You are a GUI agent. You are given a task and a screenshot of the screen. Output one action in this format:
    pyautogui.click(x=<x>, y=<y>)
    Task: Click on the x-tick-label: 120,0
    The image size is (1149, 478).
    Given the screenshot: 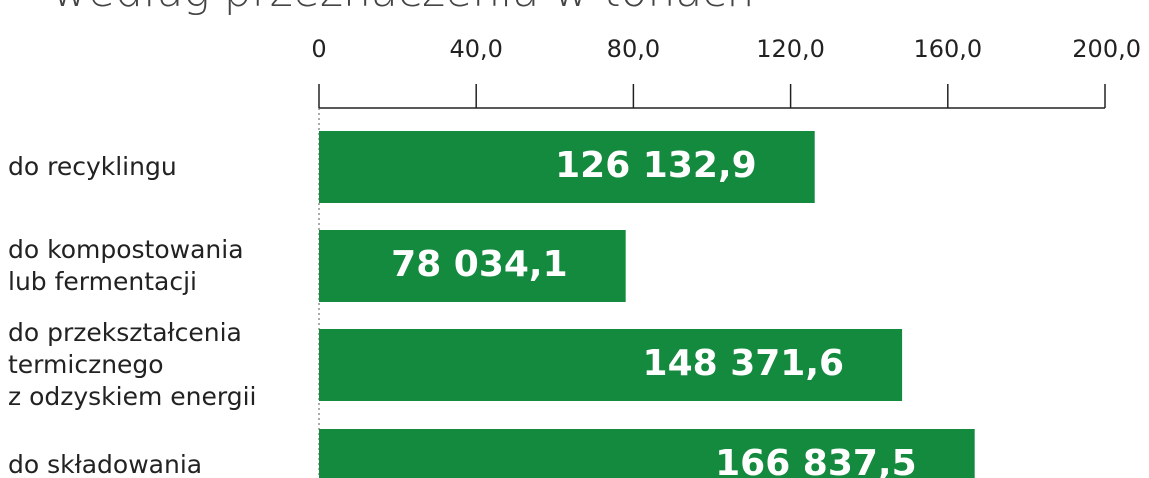 What is the action you would take?
    pyautogui.click(x=790, y=49)
    